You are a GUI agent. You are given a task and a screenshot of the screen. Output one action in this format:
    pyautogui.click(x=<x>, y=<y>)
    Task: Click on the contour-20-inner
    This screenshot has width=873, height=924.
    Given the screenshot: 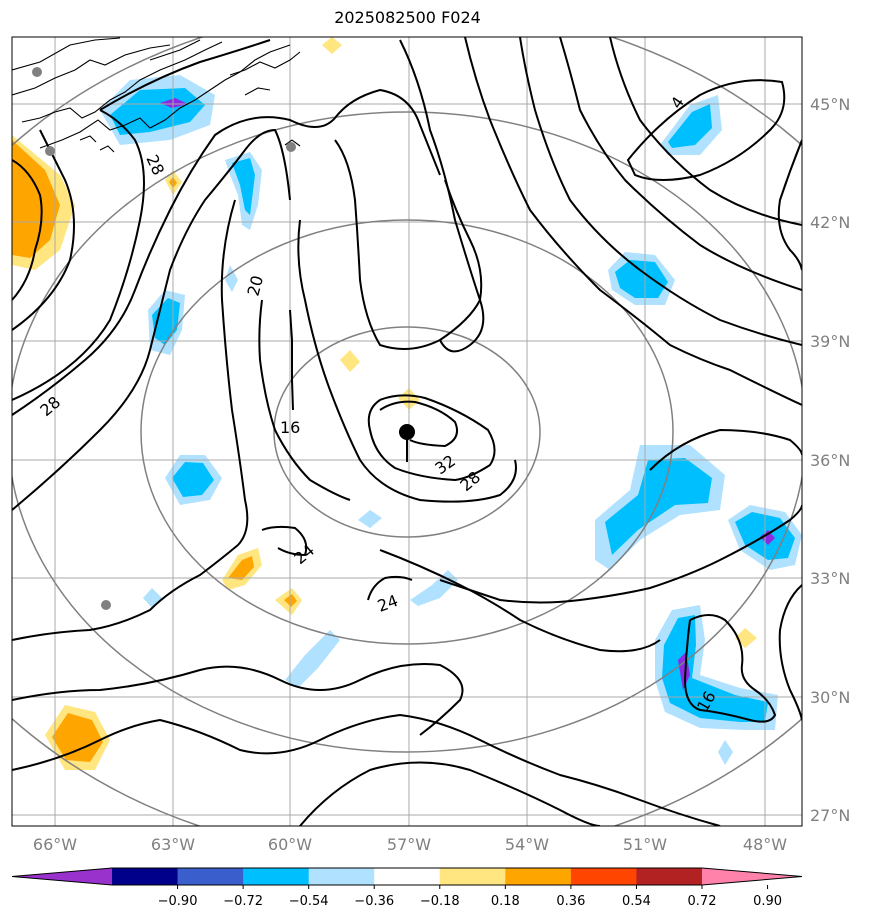 What is the action you would take?
    pyautogui.click(x=304, y=400)
    